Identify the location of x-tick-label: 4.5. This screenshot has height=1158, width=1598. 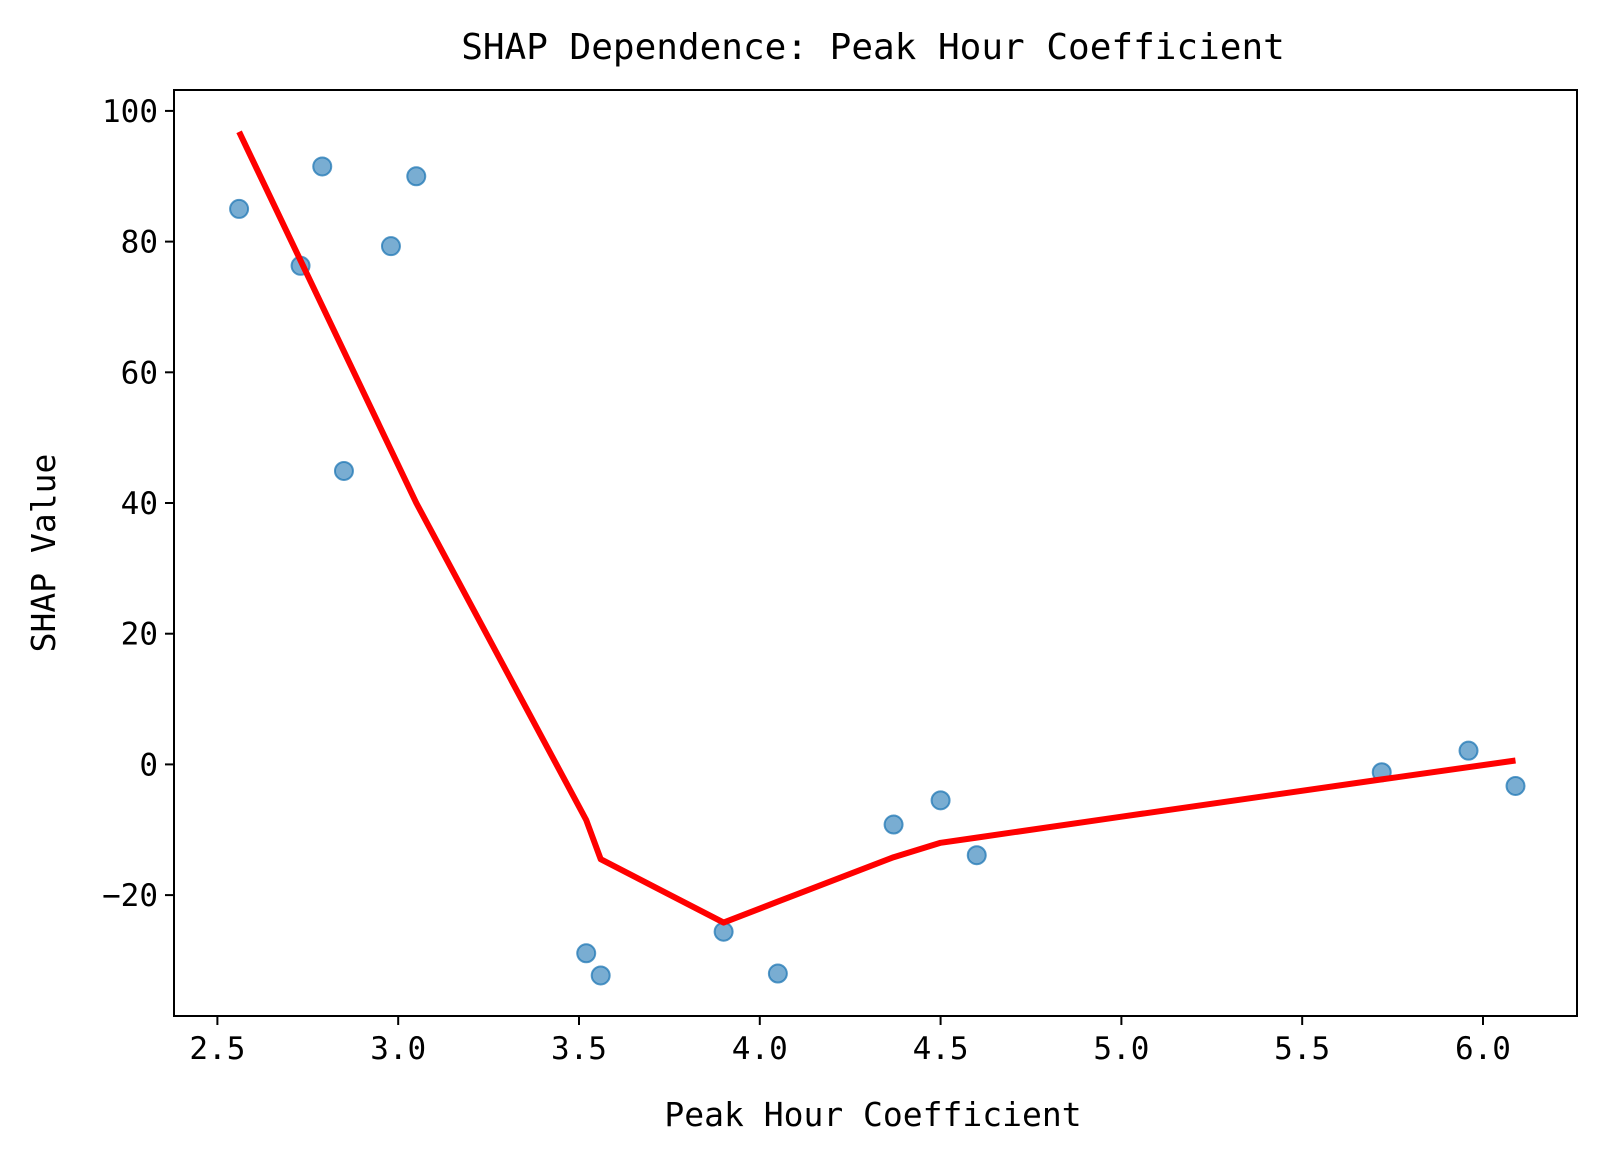
(941, 1049).